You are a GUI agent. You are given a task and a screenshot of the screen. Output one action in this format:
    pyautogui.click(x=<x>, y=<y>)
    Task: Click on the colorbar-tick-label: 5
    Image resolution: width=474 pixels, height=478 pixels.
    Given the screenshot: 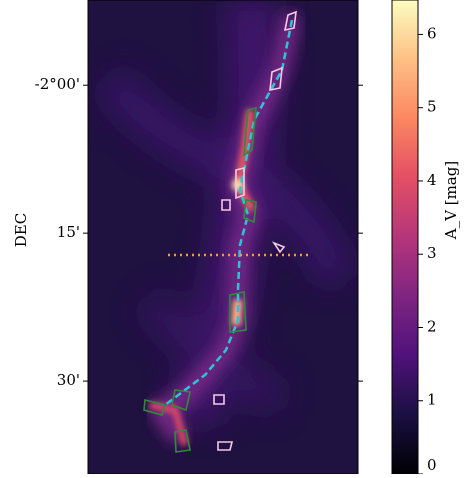 What is the action you would take?
    pyautogui.click(x=432, y=107)
    